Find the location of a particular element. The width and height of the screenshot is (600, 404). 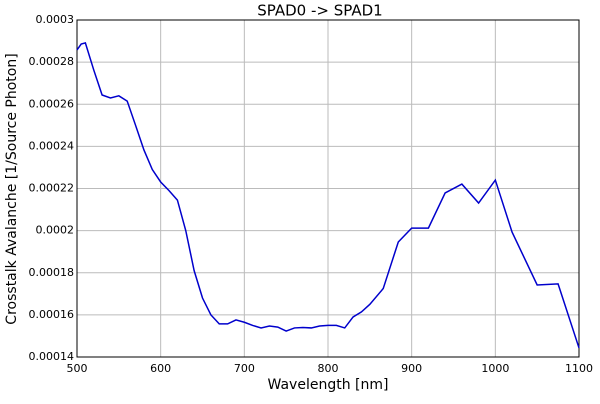

x-tick-label: 700 is located at coordinates (244, 368).